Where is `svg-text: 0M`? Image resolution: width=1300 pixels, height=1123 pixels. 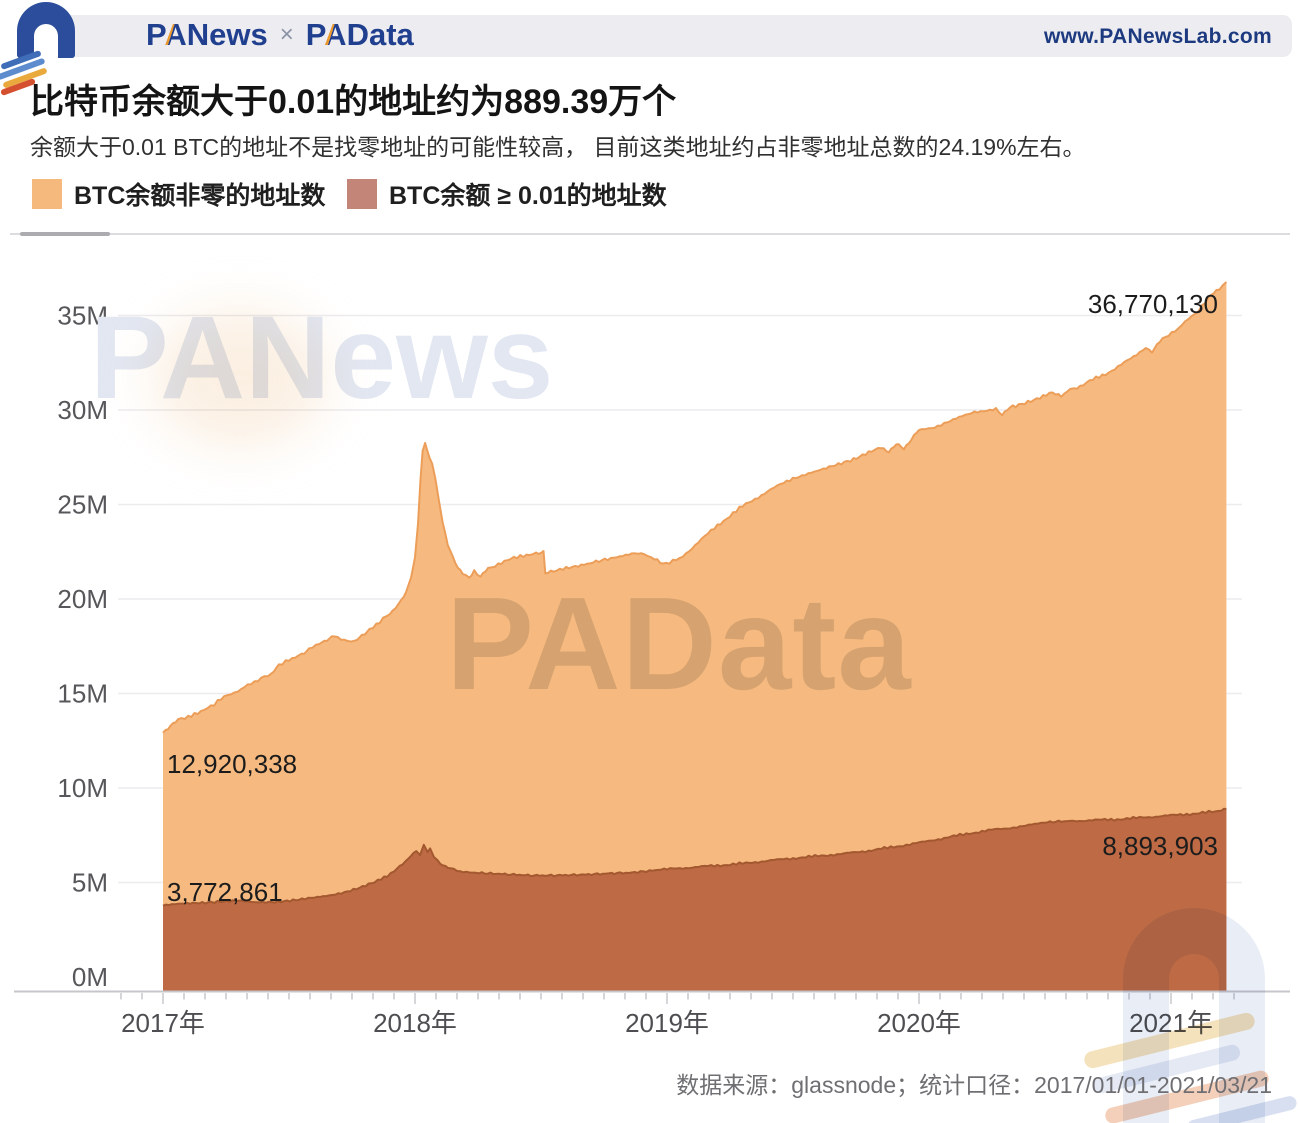 svg-text: 0M is located at coordinates (90, 977).